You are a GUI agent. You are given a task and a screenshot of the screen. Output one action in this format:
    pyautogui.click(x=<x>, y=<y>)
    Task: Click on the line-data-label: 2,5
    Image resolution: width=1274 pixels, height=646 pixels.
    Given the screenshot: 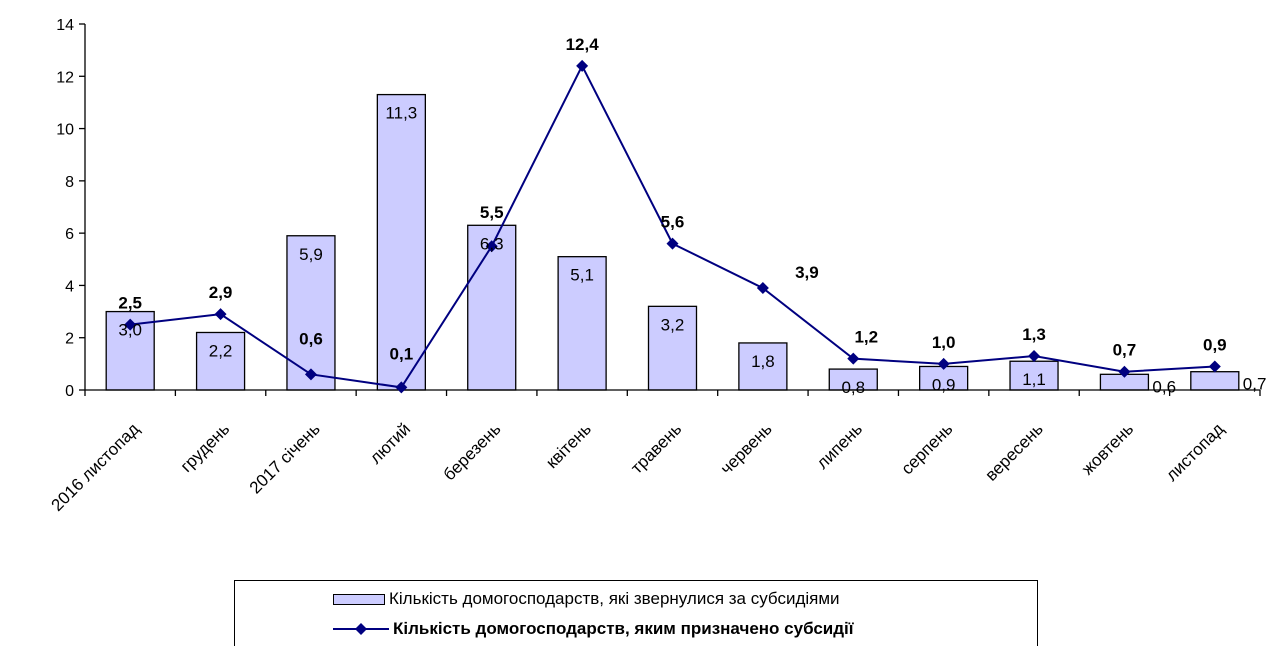 What is the action you would take?
    pyautogui.click(x=130, y=303)
    